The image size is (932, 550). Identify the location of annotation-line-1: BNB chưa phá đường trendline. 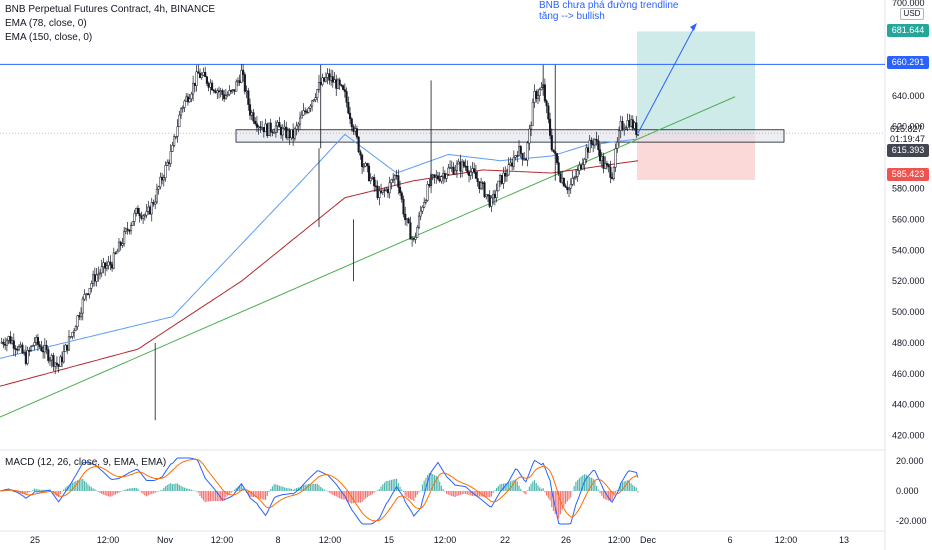
(609, 5).